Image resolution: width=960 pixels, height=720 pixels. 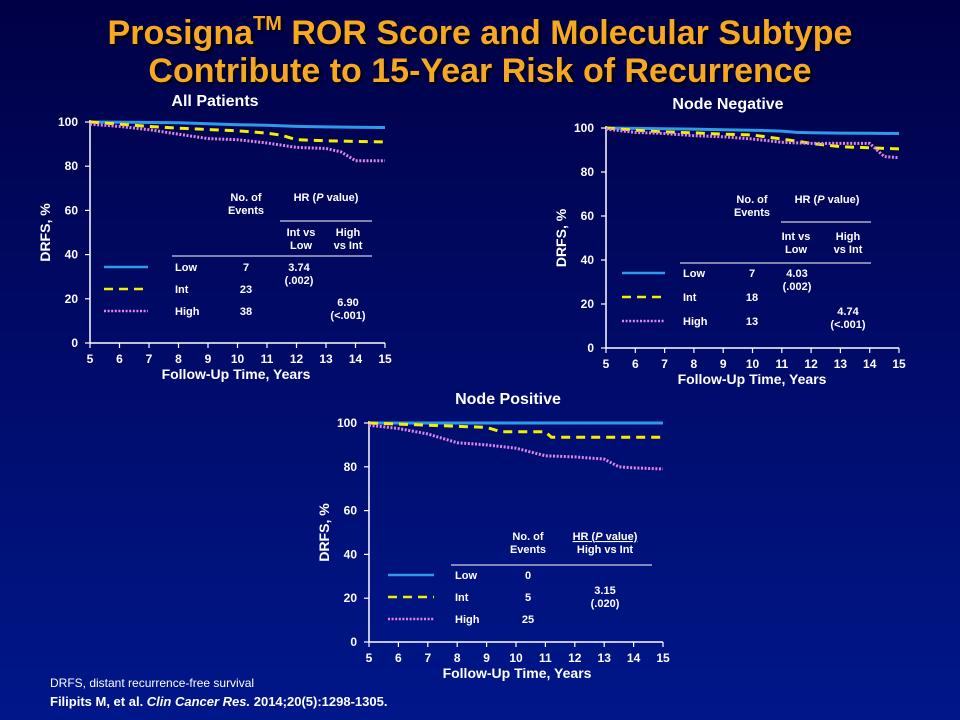 What do you see at coordinates (267, 24) in the screenshot?
I see `trademark-superscript: TM` at bounding box center [267, 24].